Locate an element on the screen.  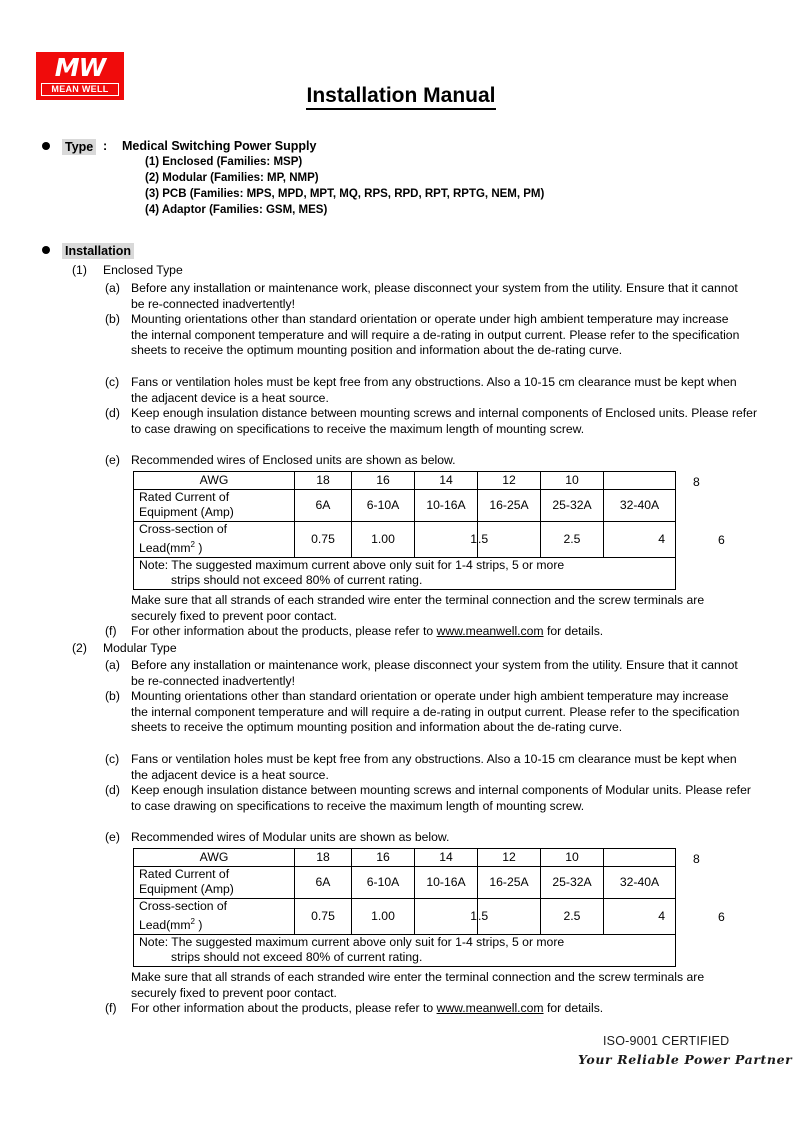
cell-awg-3: 12 is located at coordinates (509, 480).